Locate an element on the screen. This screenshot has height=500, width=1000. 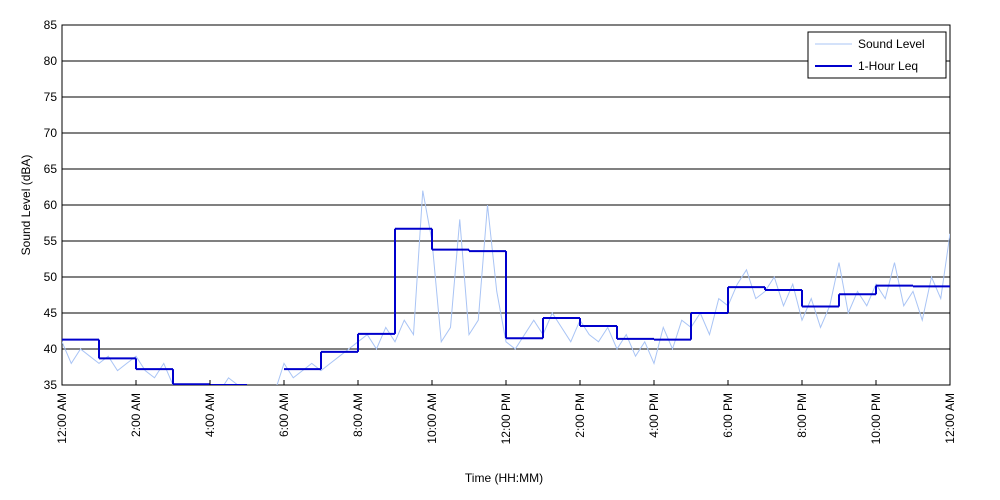
y-tick-label: 35 is located at coordinates (51, 385).